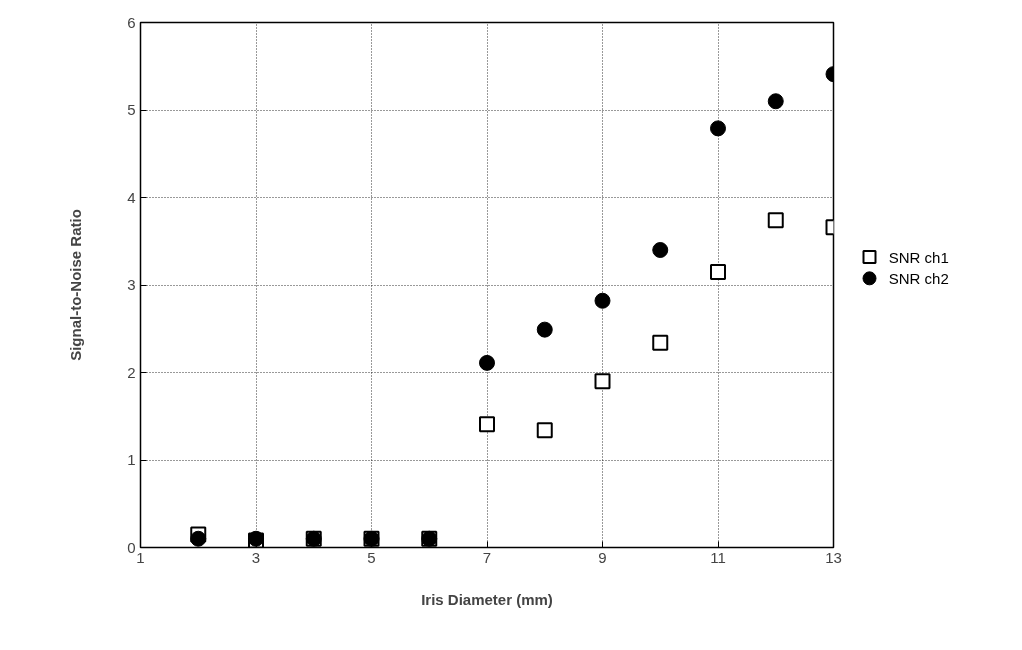  What do you see at coordinates (371, 557) in the screenshot?
I see `x-tick-label: 5` at bounding box center [371, 557].